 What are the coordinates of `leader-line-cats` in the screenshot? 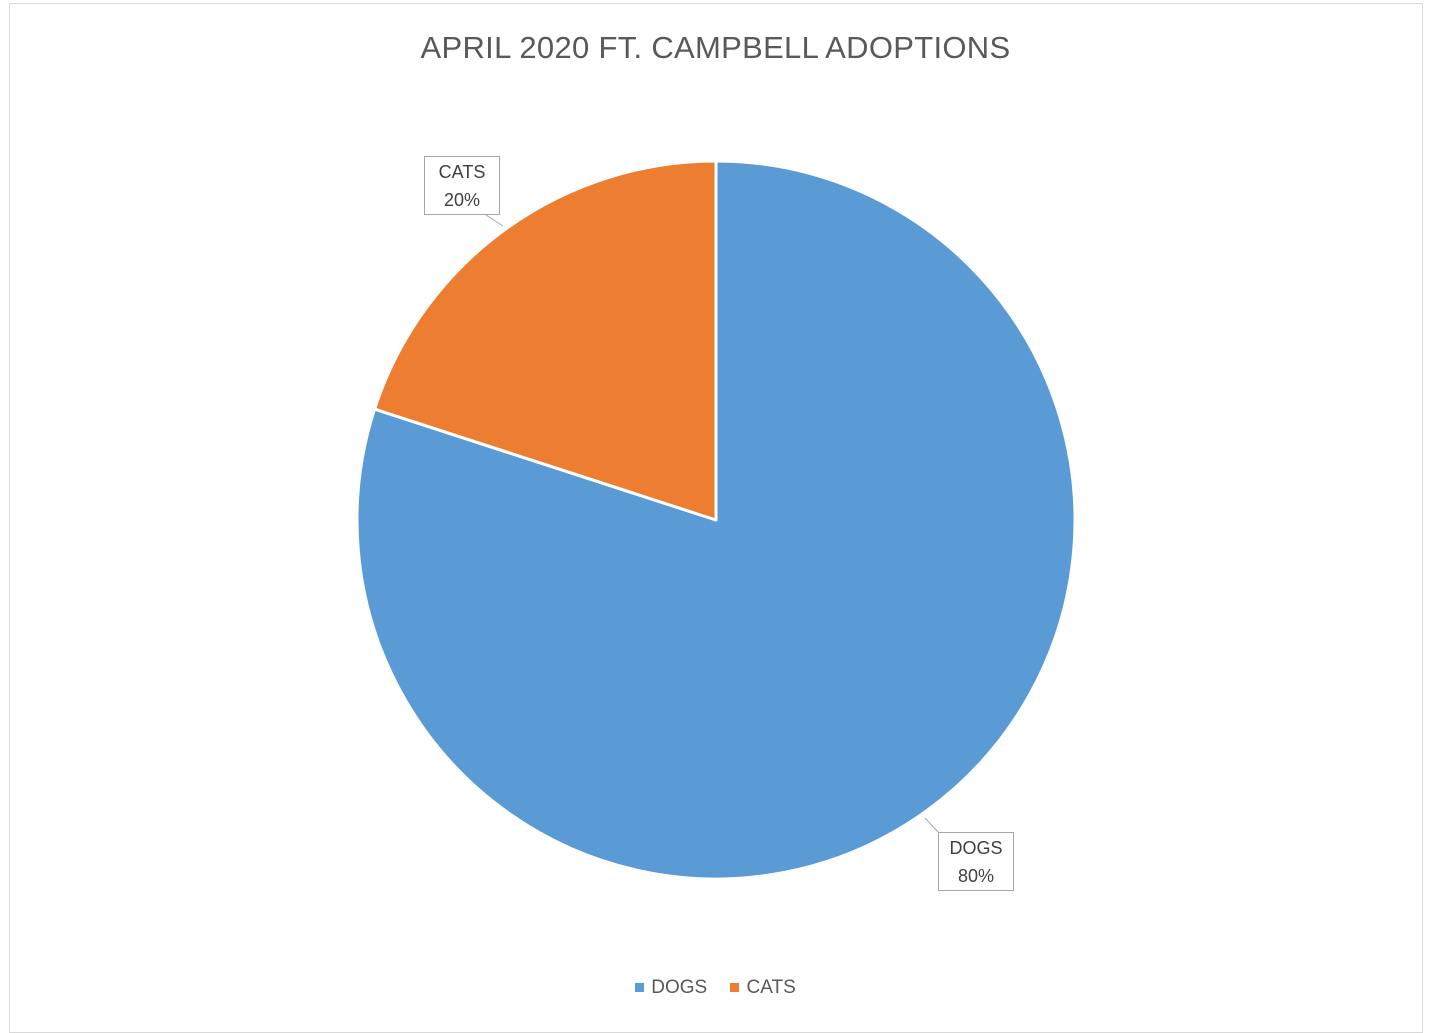 It's located at (494, 220).